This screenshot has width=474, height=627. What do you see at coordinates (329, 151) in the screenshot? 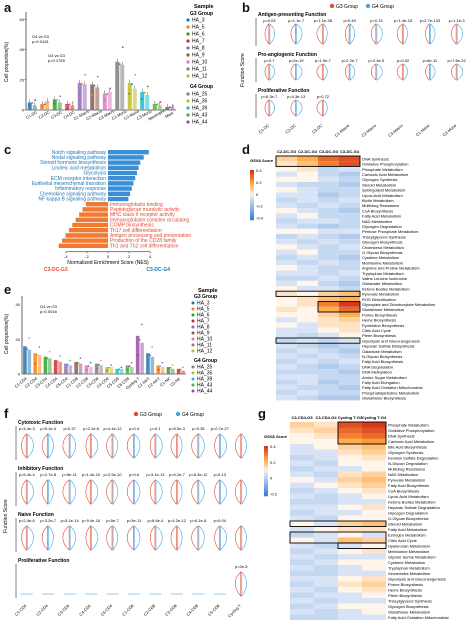
I see `column-header: C3-DC-G3` at bounding box center [329, 151].